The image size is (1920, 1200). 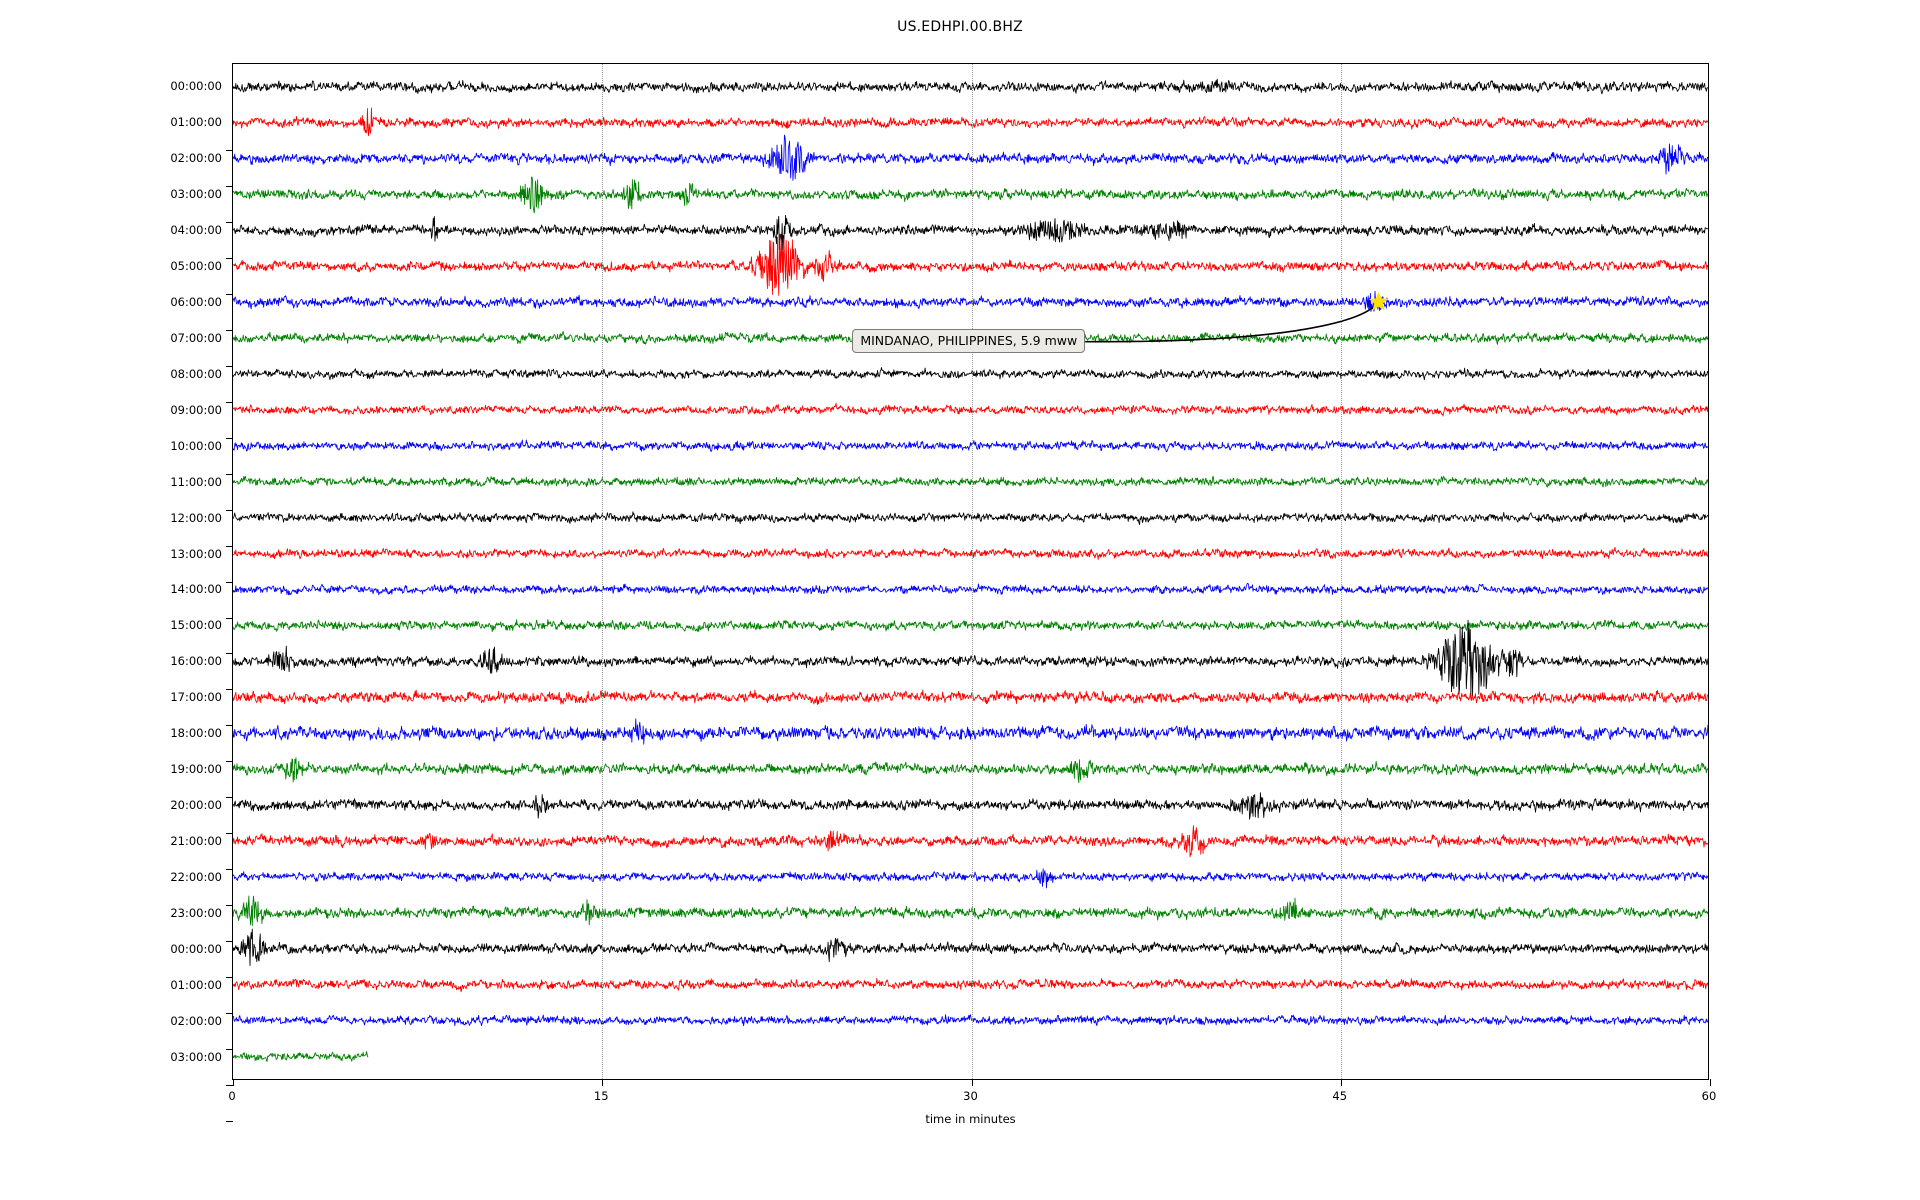 What do you see at coordinates (196, 661) in the screenshot?
I see `y-tick-label-16: 16:00:00` at bounding box center [196, 661].